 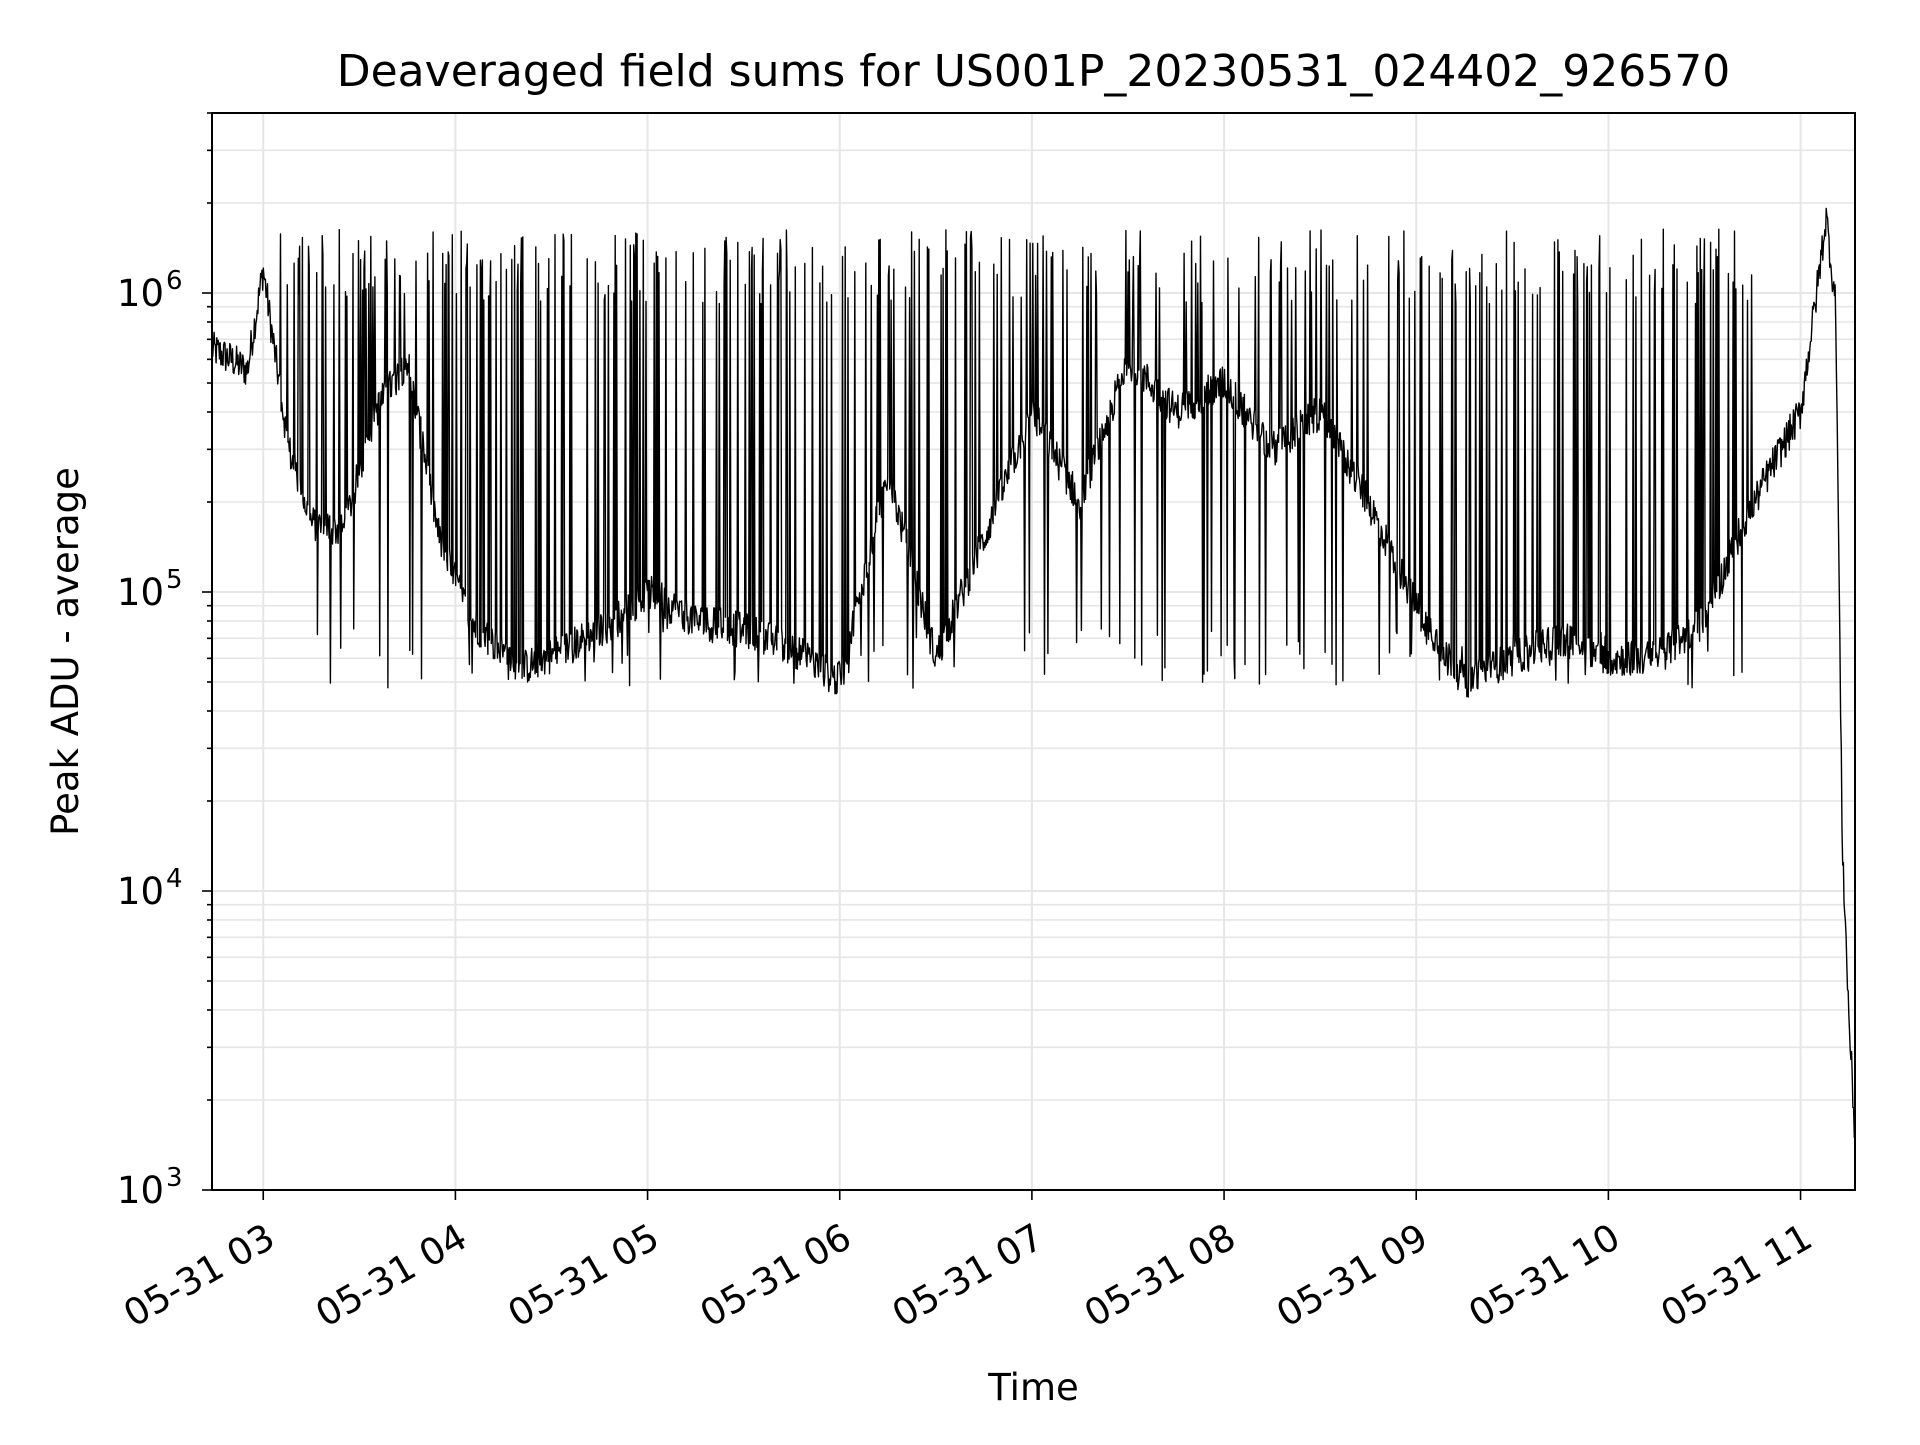 What do you see at coordinates (174, 879) in the screenshot?
I see `y-tick-exponent: 4` at bounding box center [174, 879].